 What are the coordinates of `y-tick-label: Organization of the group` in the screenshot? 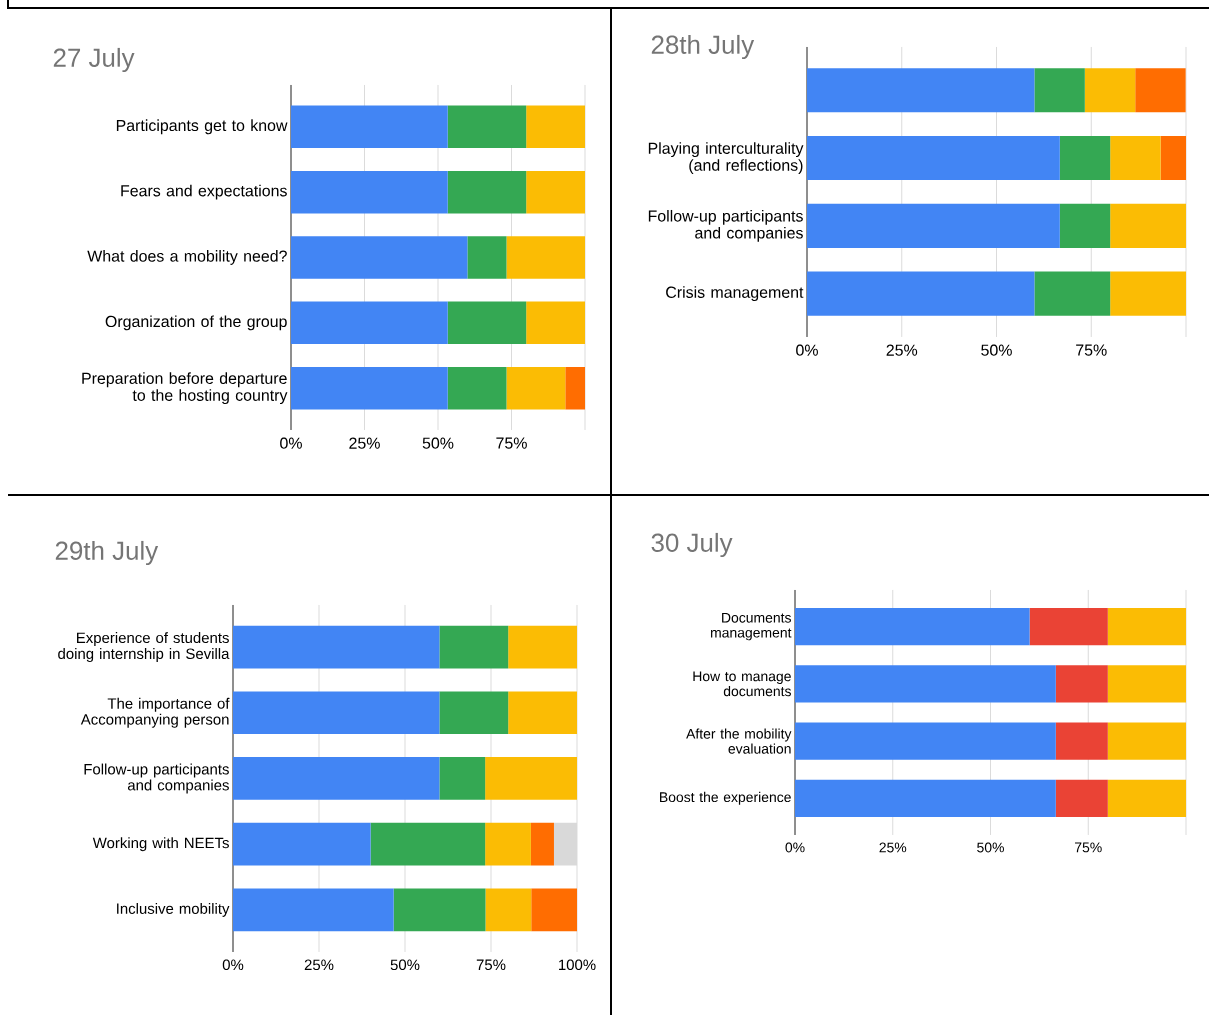 It's located at (196, 323).